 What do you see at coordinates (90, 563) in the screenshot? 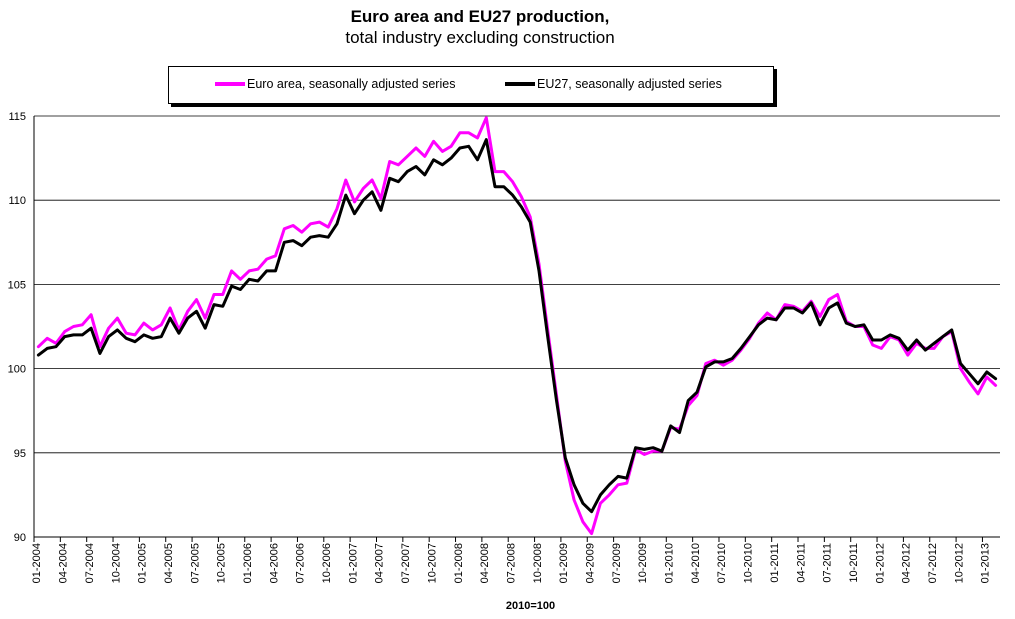
I see `x-tick-label-07-2004: 07-2004` at bounding box center [90, 563].